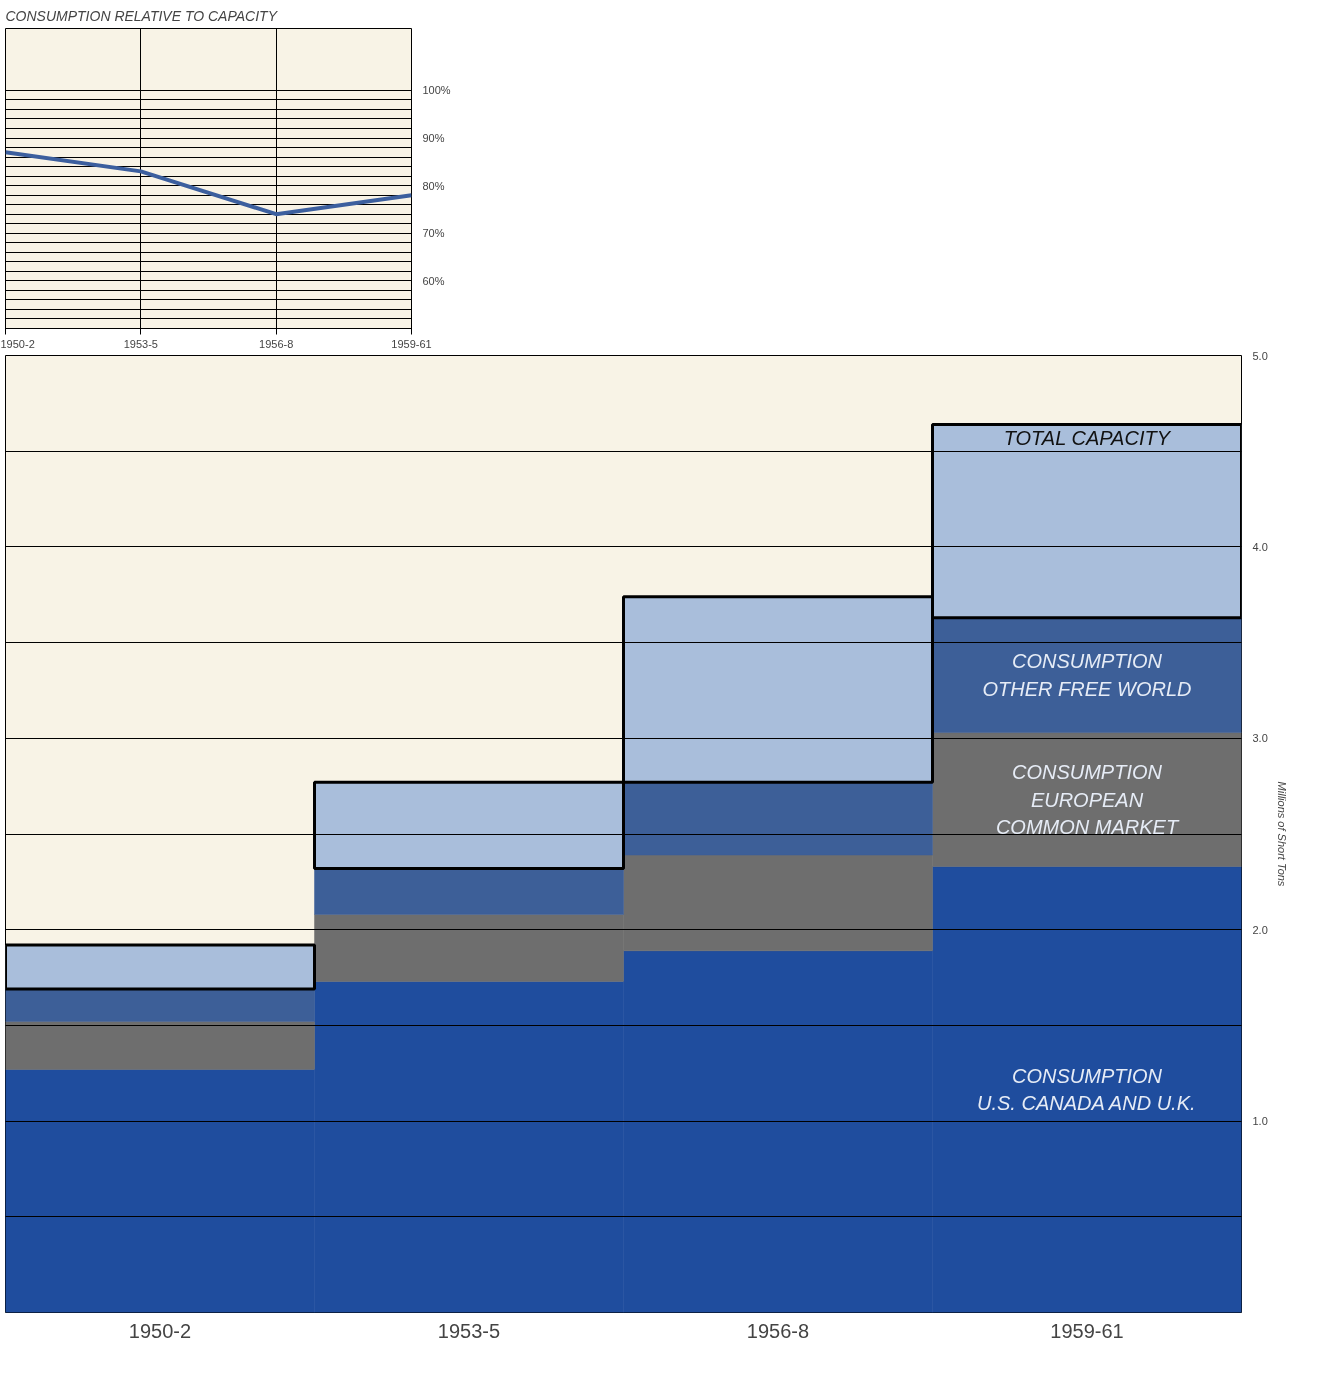 This screenshot has height=1385, width=1338. I want to click on series-label: CONSUMPTION OTHER FREE WORLD, so click(1087, 675).